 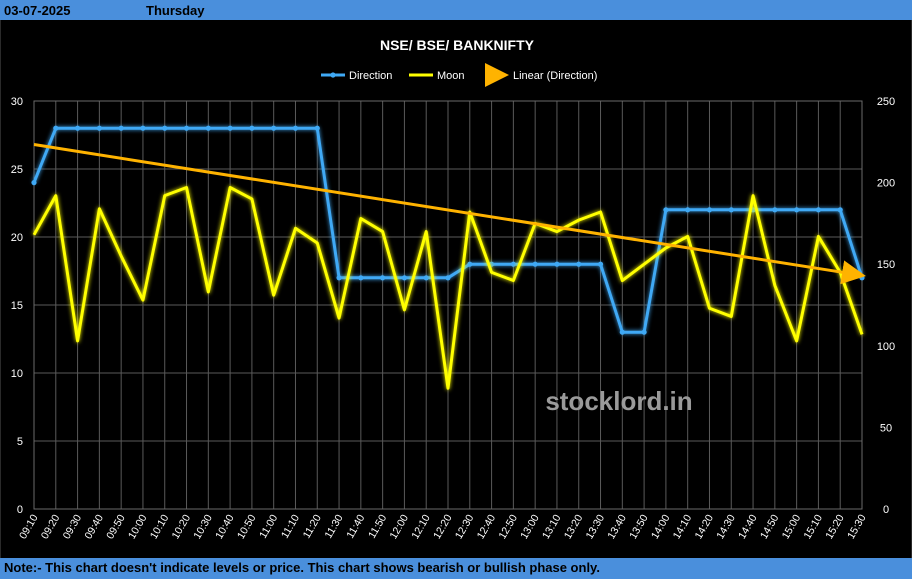 What do you see at coordinates (37, 10) in the screenshot?
I see `date-label: 03-07-2025` at bounding box center [37, 10].